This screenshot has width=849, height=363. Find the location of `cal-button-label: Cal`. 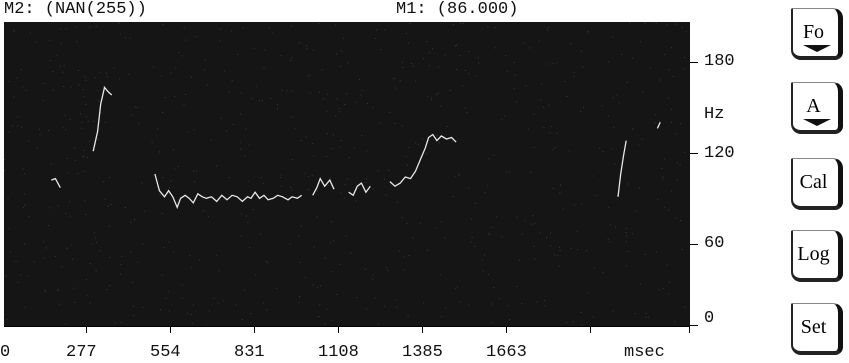

cal-button-label: Cal is located at coordinates (813, 182).